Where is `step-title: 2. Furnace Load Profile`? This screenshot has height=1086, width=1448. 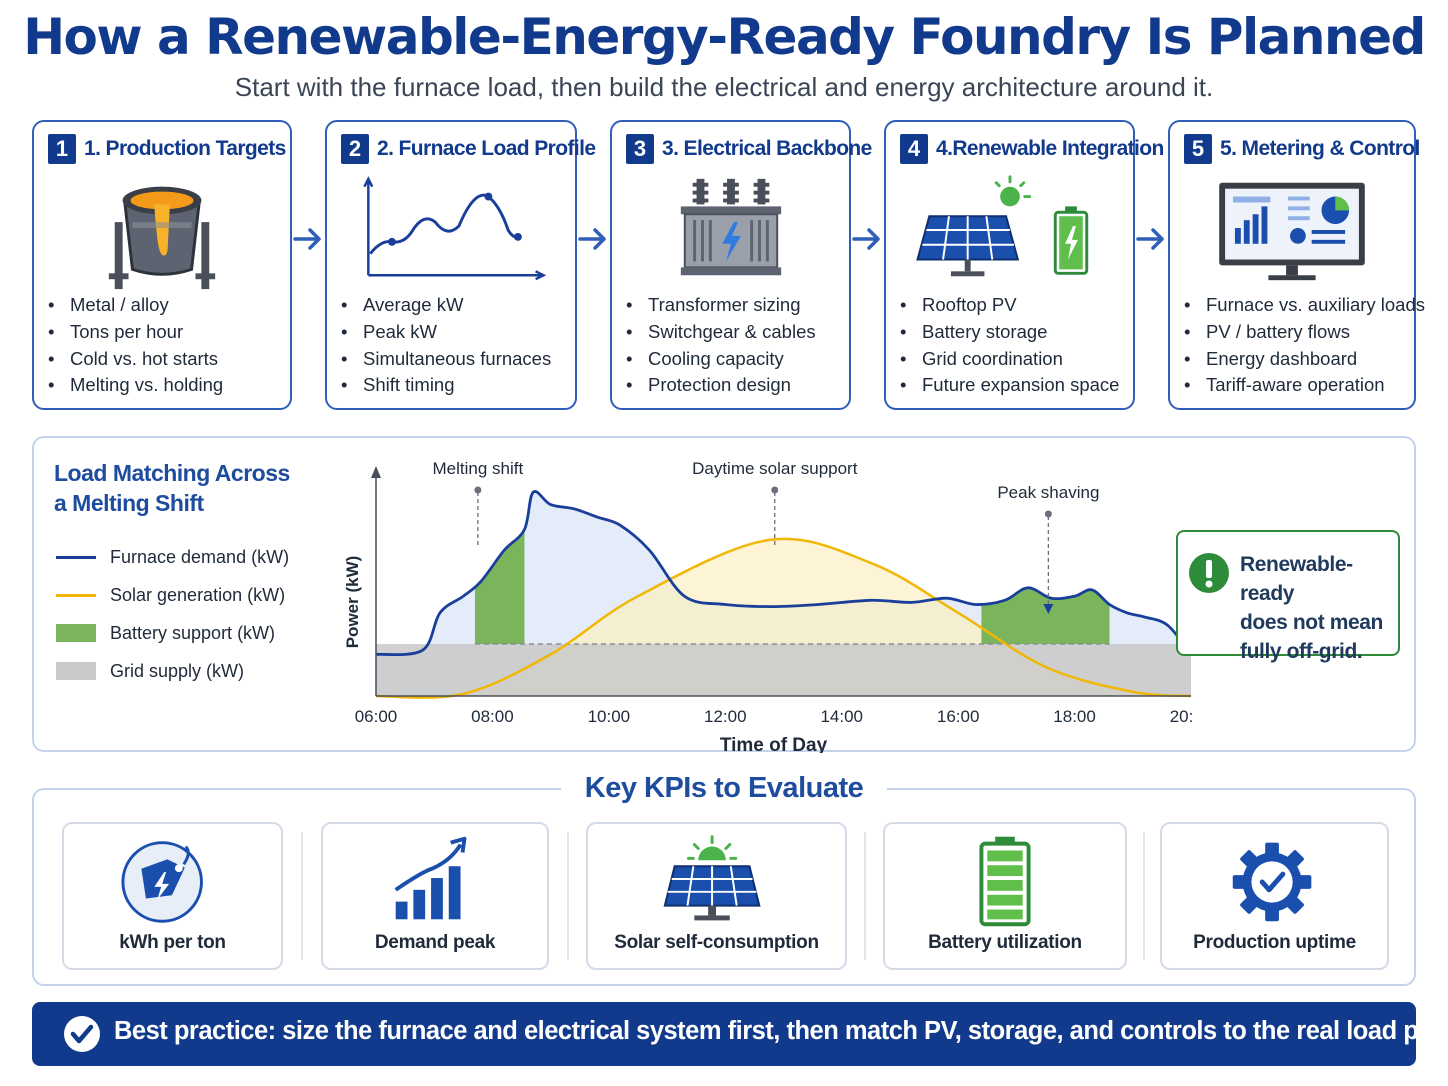
step-title: 2. Furnace Load Profile is located at coordinates (486, 148).